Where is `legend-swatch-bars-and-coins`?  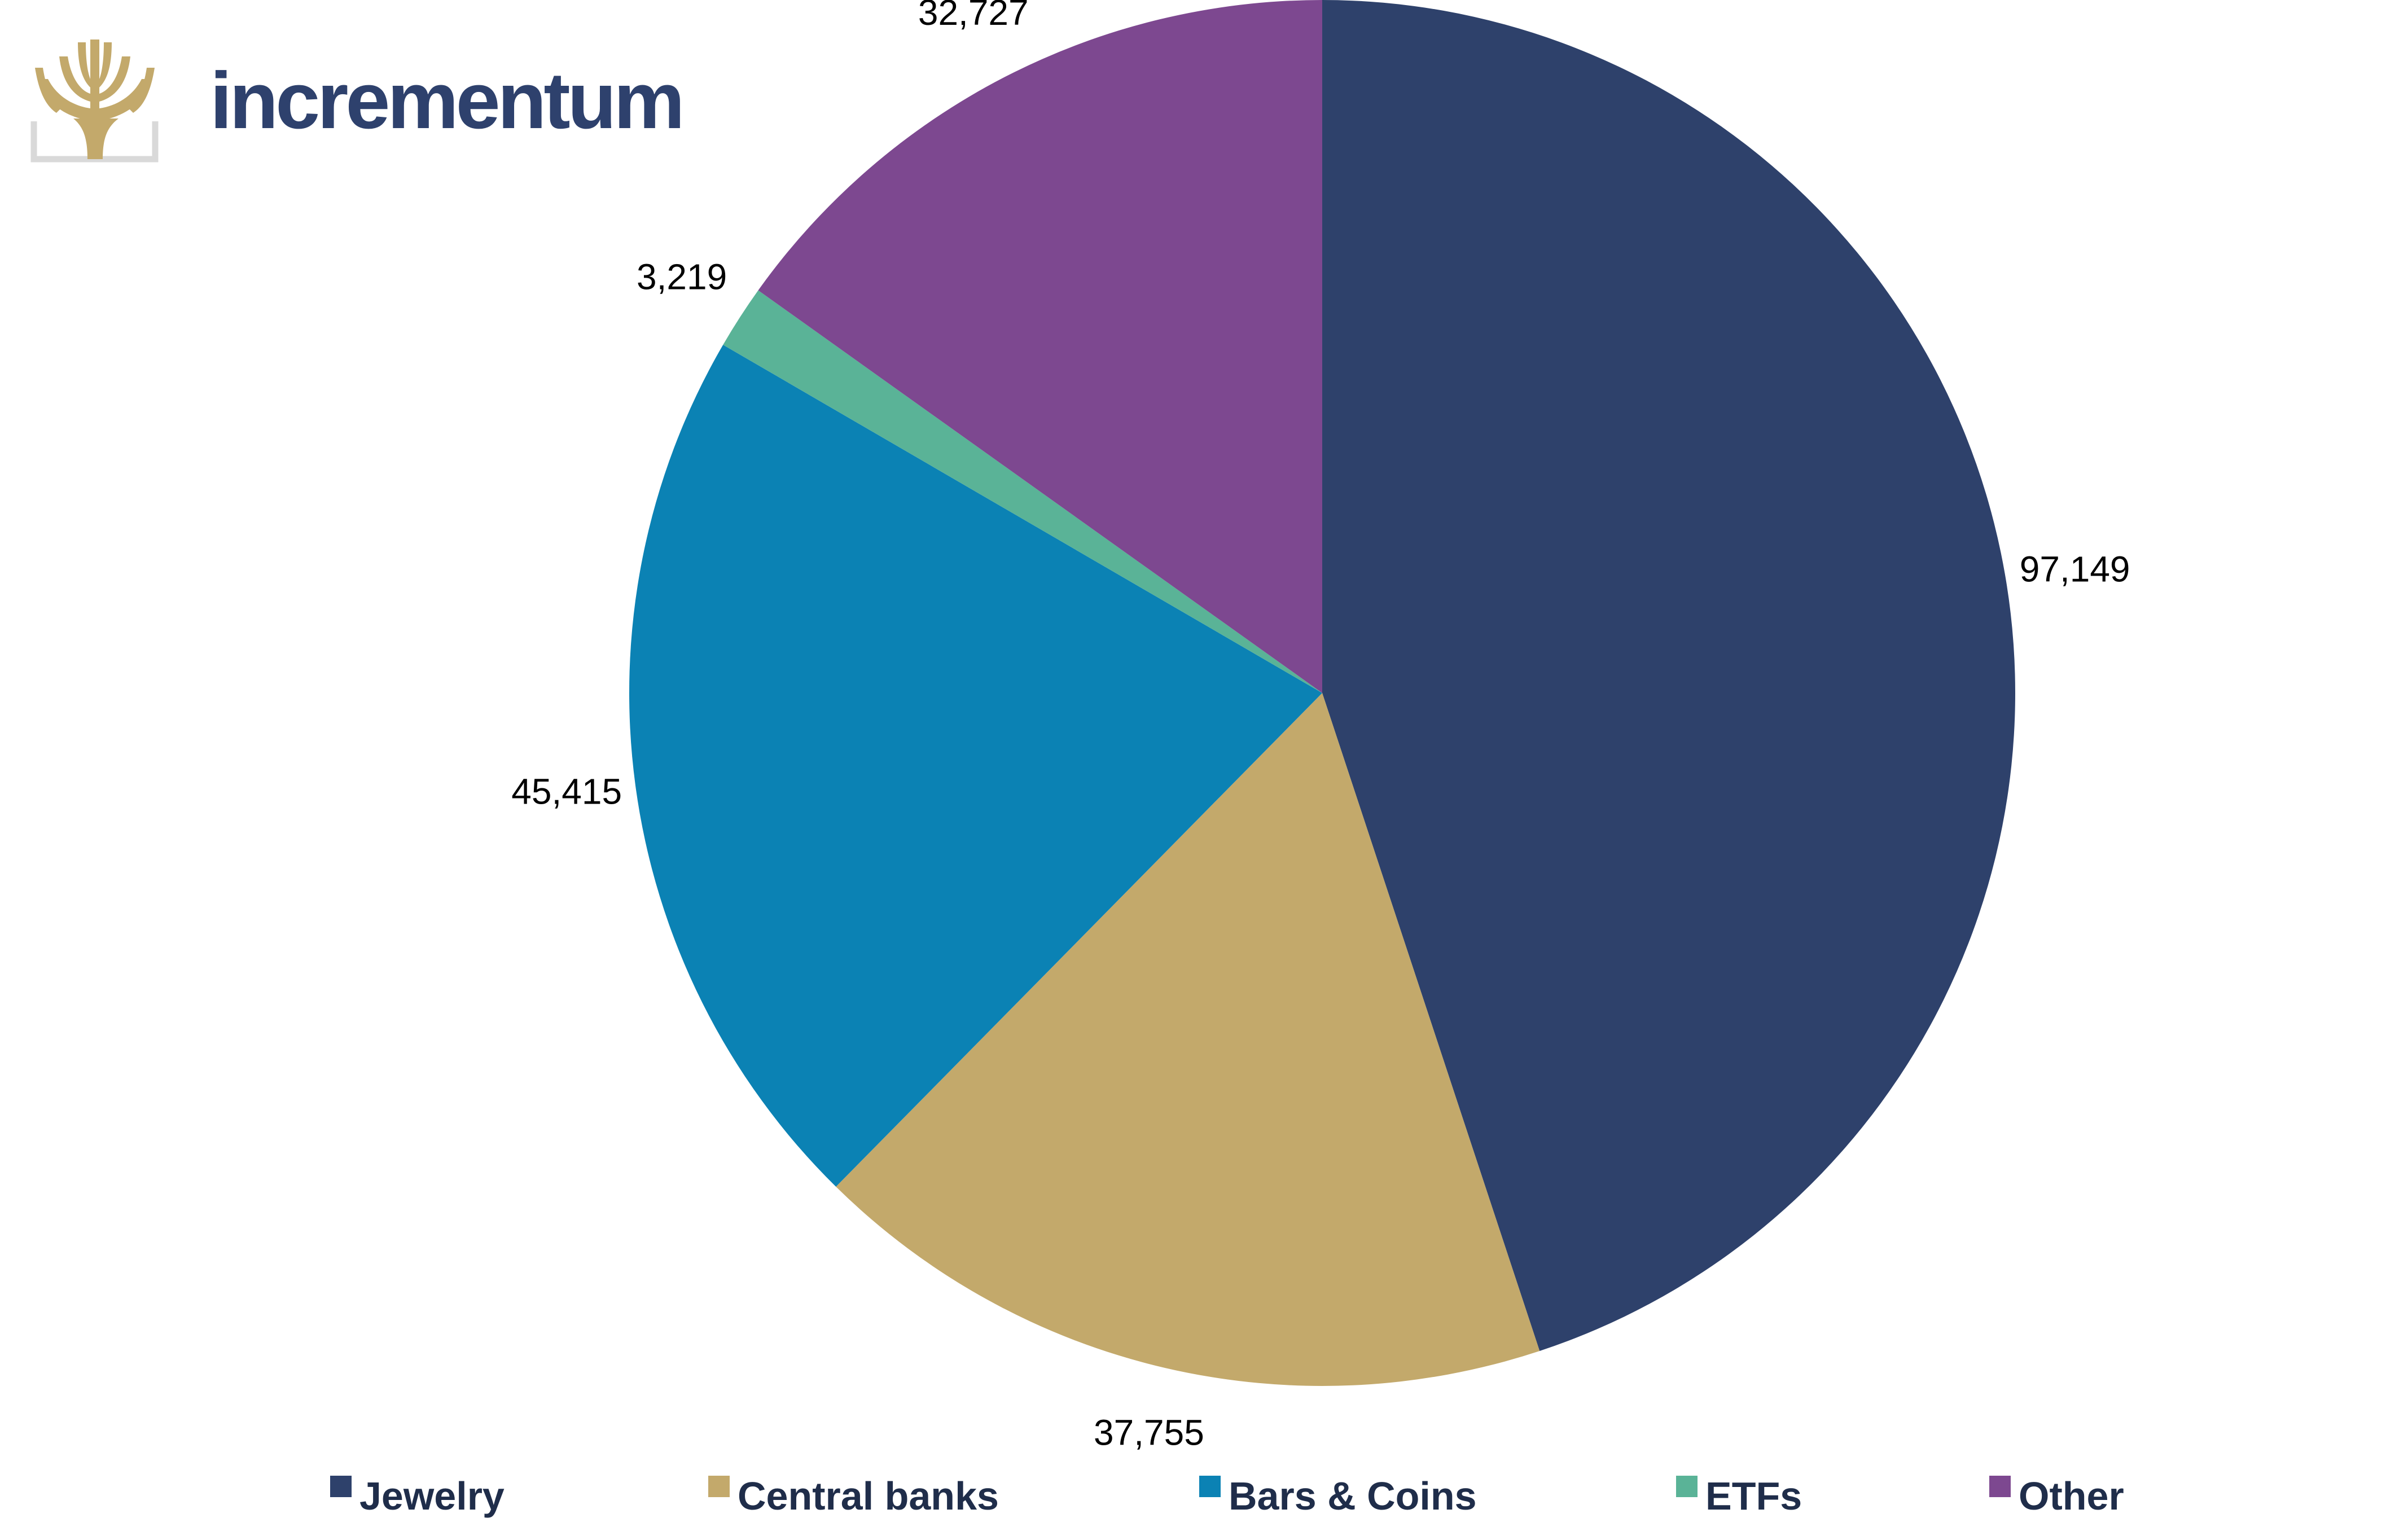
legend-swatch-bars-and-coins is located at coordinates (1210, 1486).